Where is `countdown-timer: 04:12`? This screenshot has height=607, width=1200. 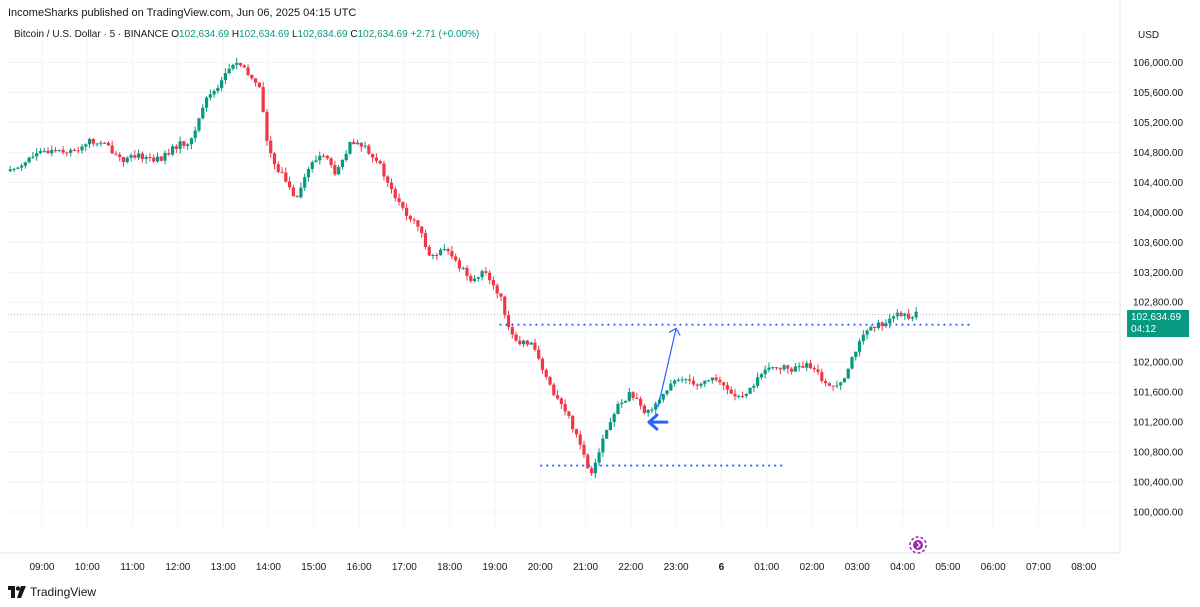
countdown-timer: 04:12 is located at coordinates (1144, 329).